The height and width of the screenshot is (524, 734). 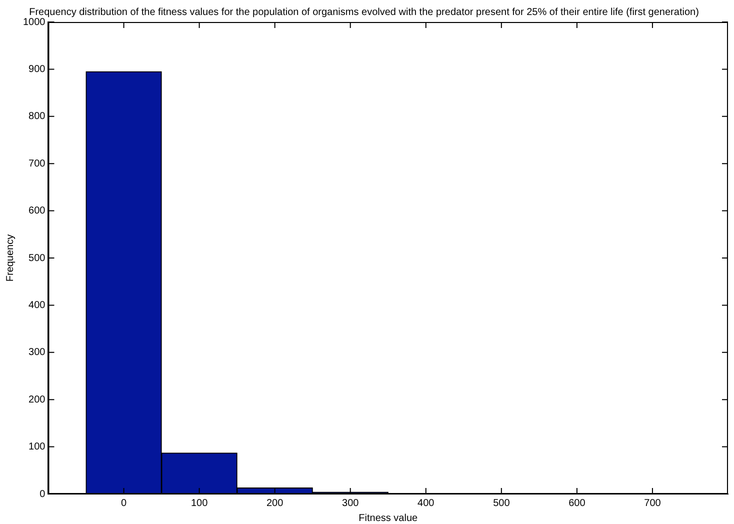 What do you see at coordinates (653, 503) in the screenshot?
I see `x-tick-label: 700` at bounding box center [653, 503].